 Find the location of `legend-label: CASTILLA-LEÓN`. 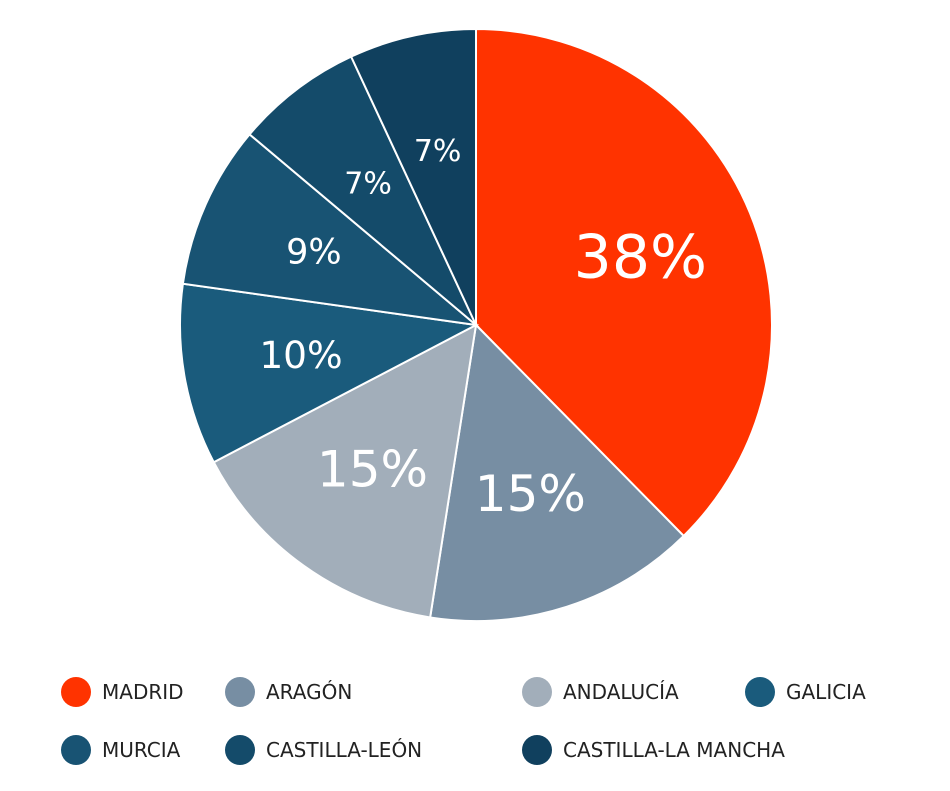

legend-label: CASTILLA-LEÓN is located at coordinates (344, 750).